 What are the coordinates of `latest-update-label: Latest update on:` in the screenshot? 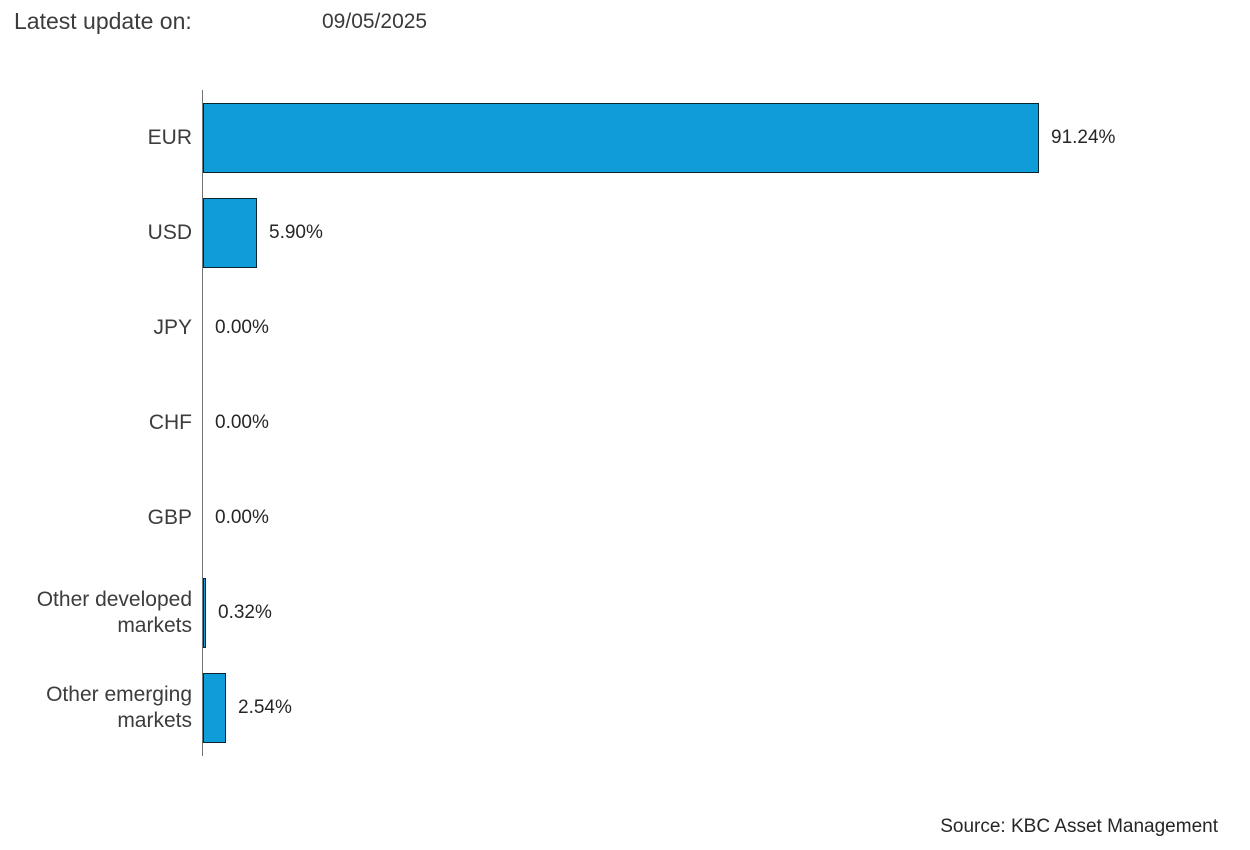 It's located at (103, 21).